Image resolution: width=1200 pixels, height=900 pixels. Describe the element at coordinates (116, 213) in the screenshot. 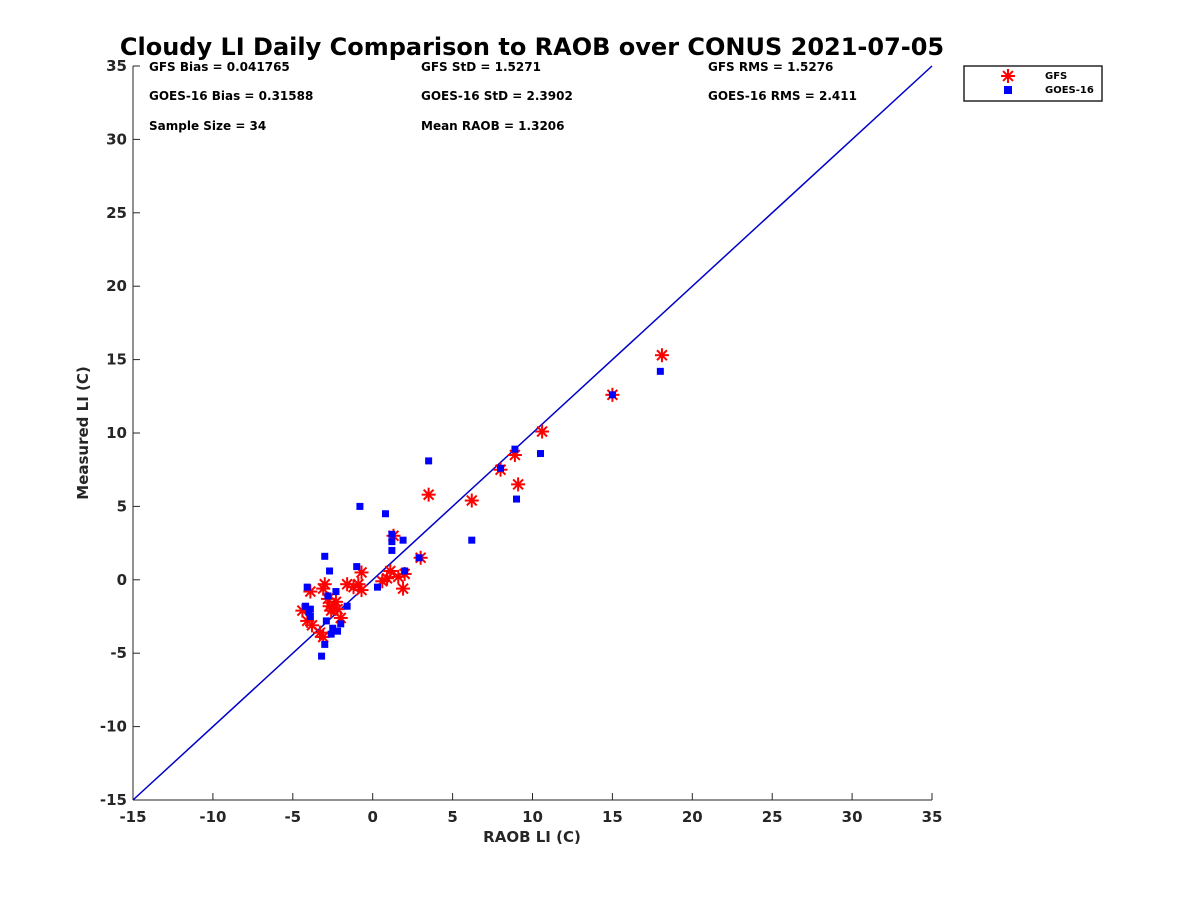

I see `y-tick-label: 25` at that location.